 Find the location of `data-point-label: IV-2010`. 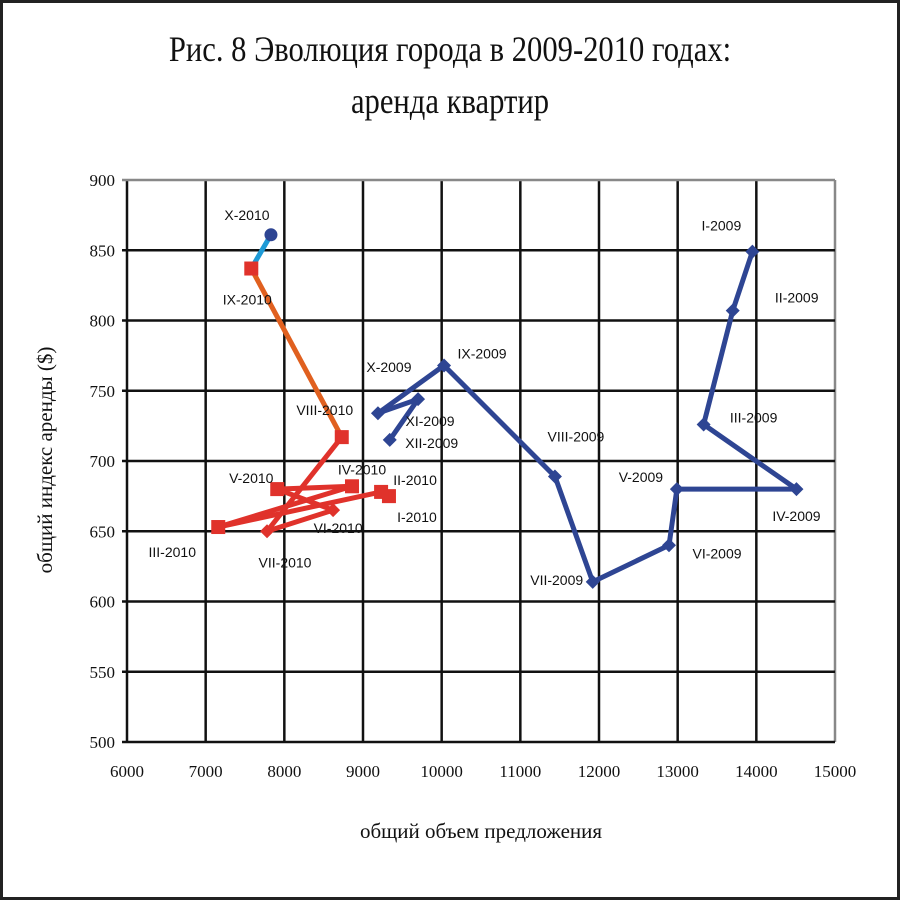

data-point-label: IV-2010 is located at coordinates (362, 469).